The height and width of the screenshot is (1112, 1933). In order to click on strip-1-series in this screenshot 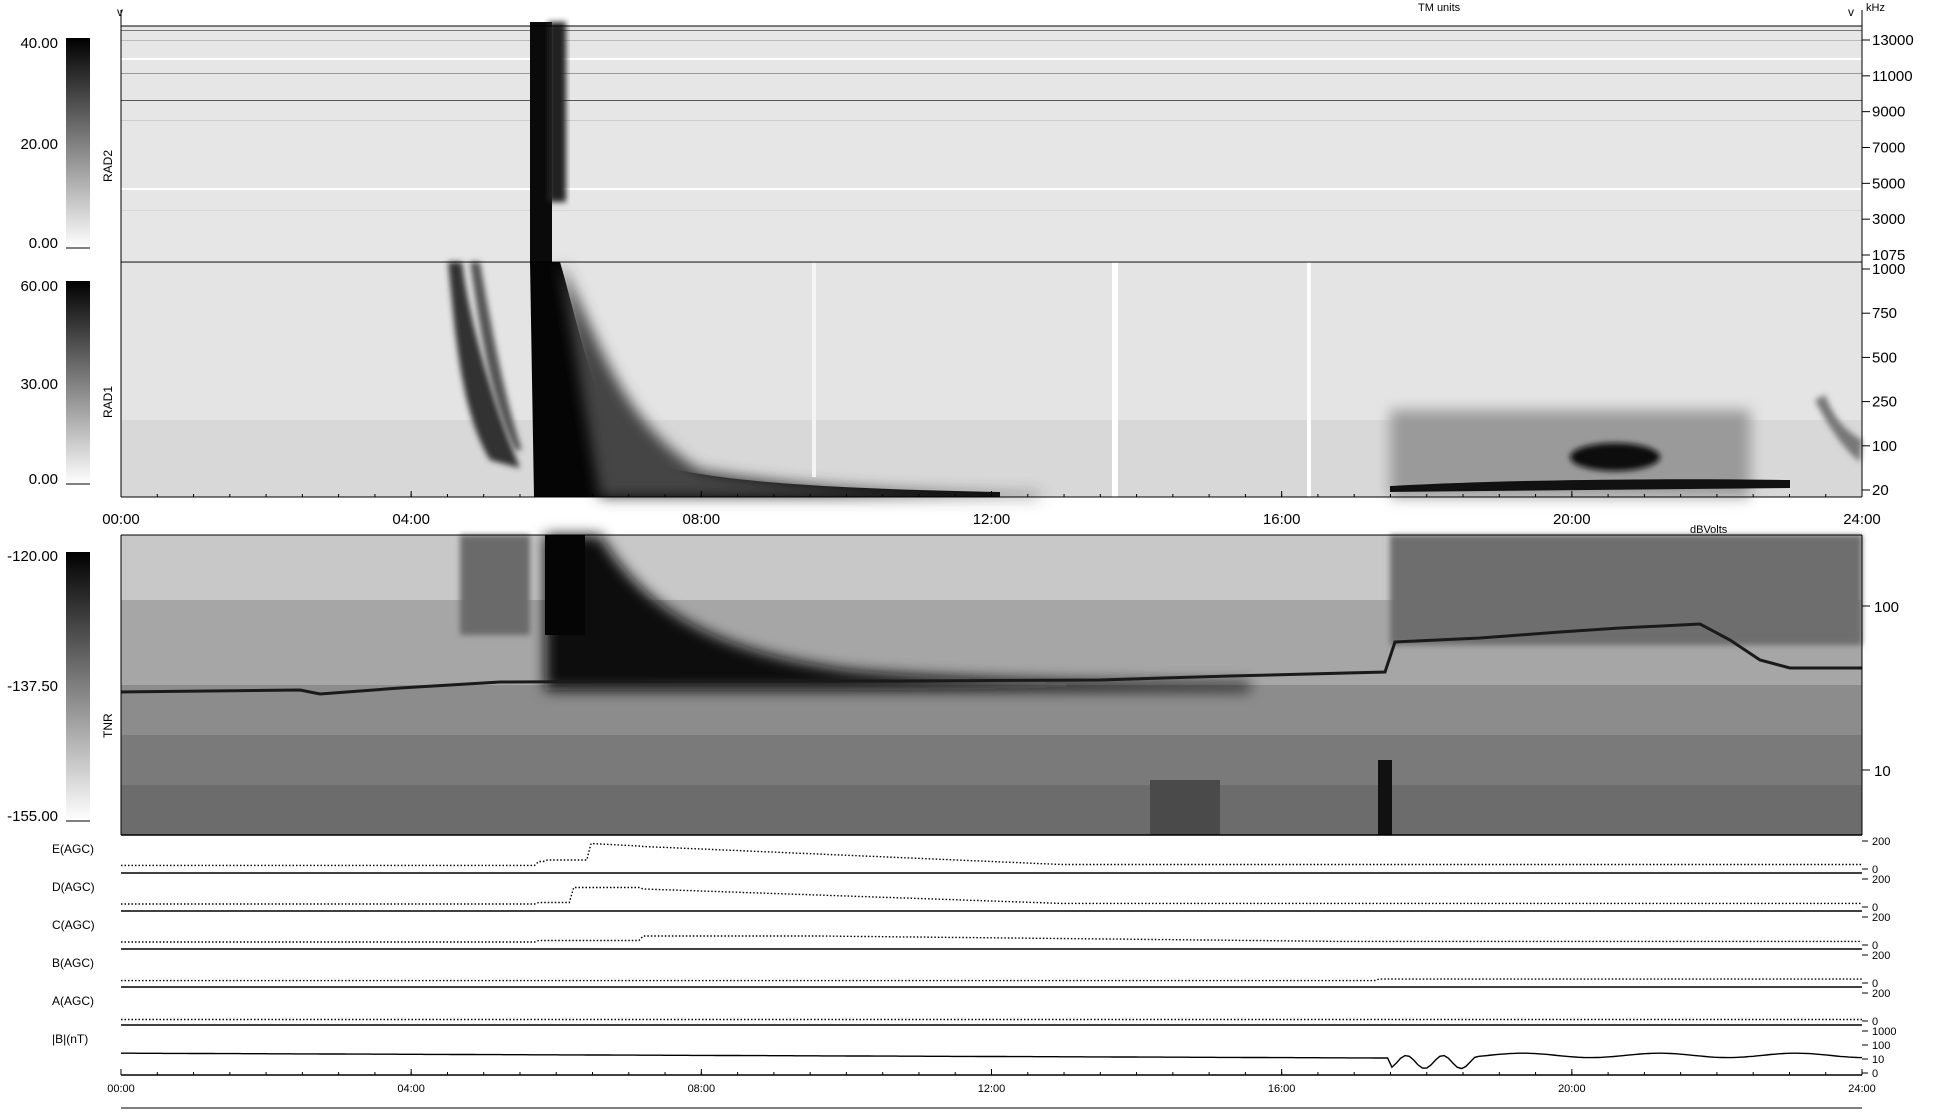, I will do `click(991, 895)`.